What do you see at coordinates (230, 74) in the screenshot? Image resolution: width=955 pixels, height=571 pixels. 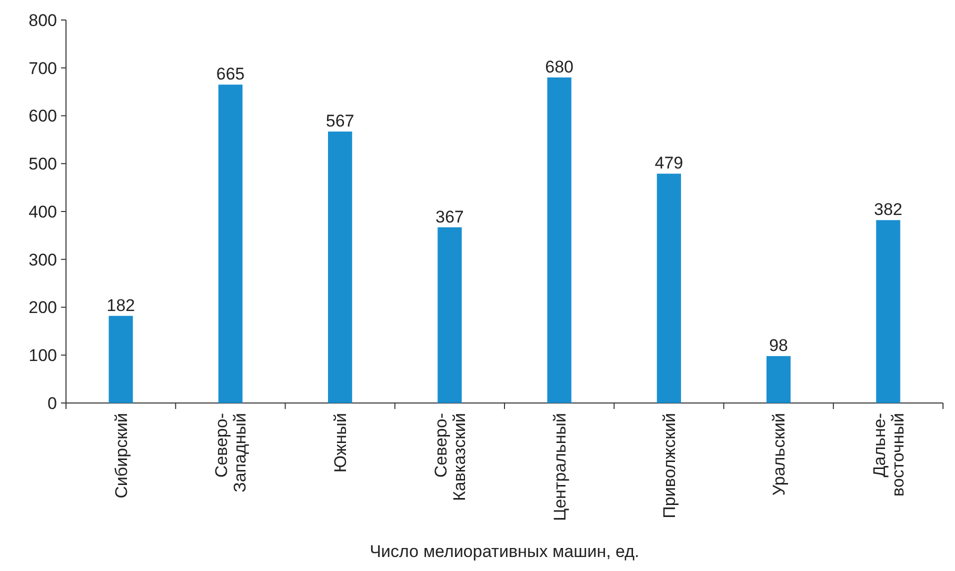 I see `data-label: 665` at bounding box center [230, 74].